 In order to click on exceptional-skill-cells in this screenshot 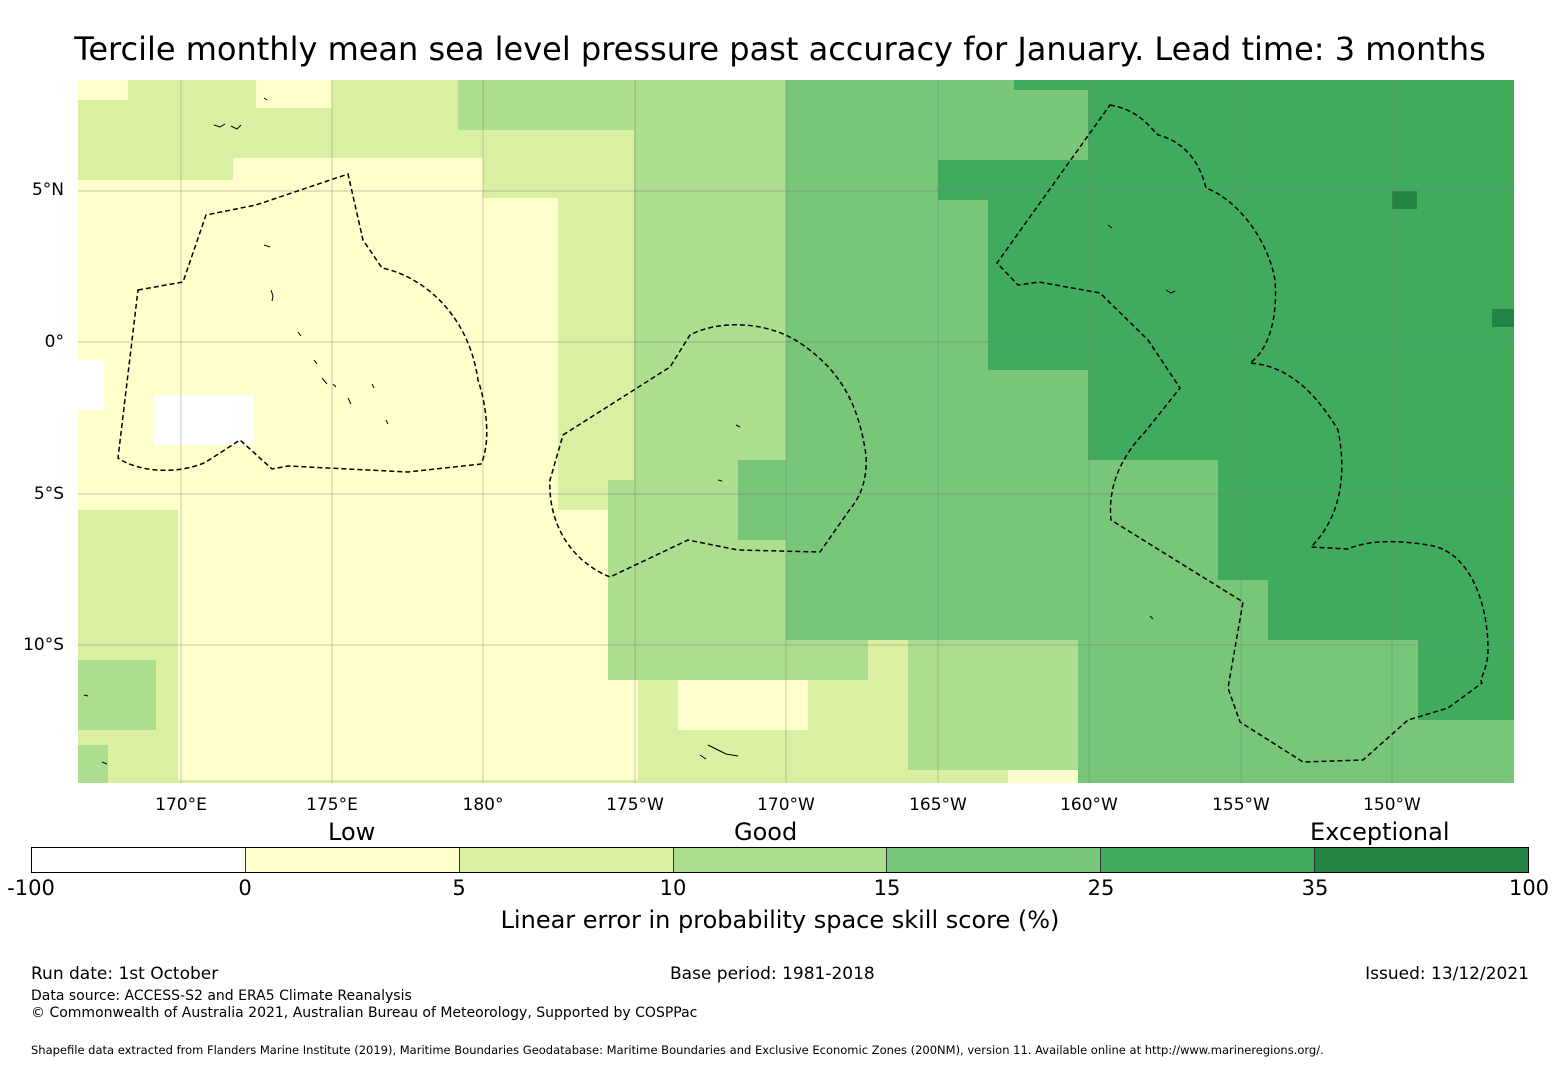, I will do `click(1453, 259)`.